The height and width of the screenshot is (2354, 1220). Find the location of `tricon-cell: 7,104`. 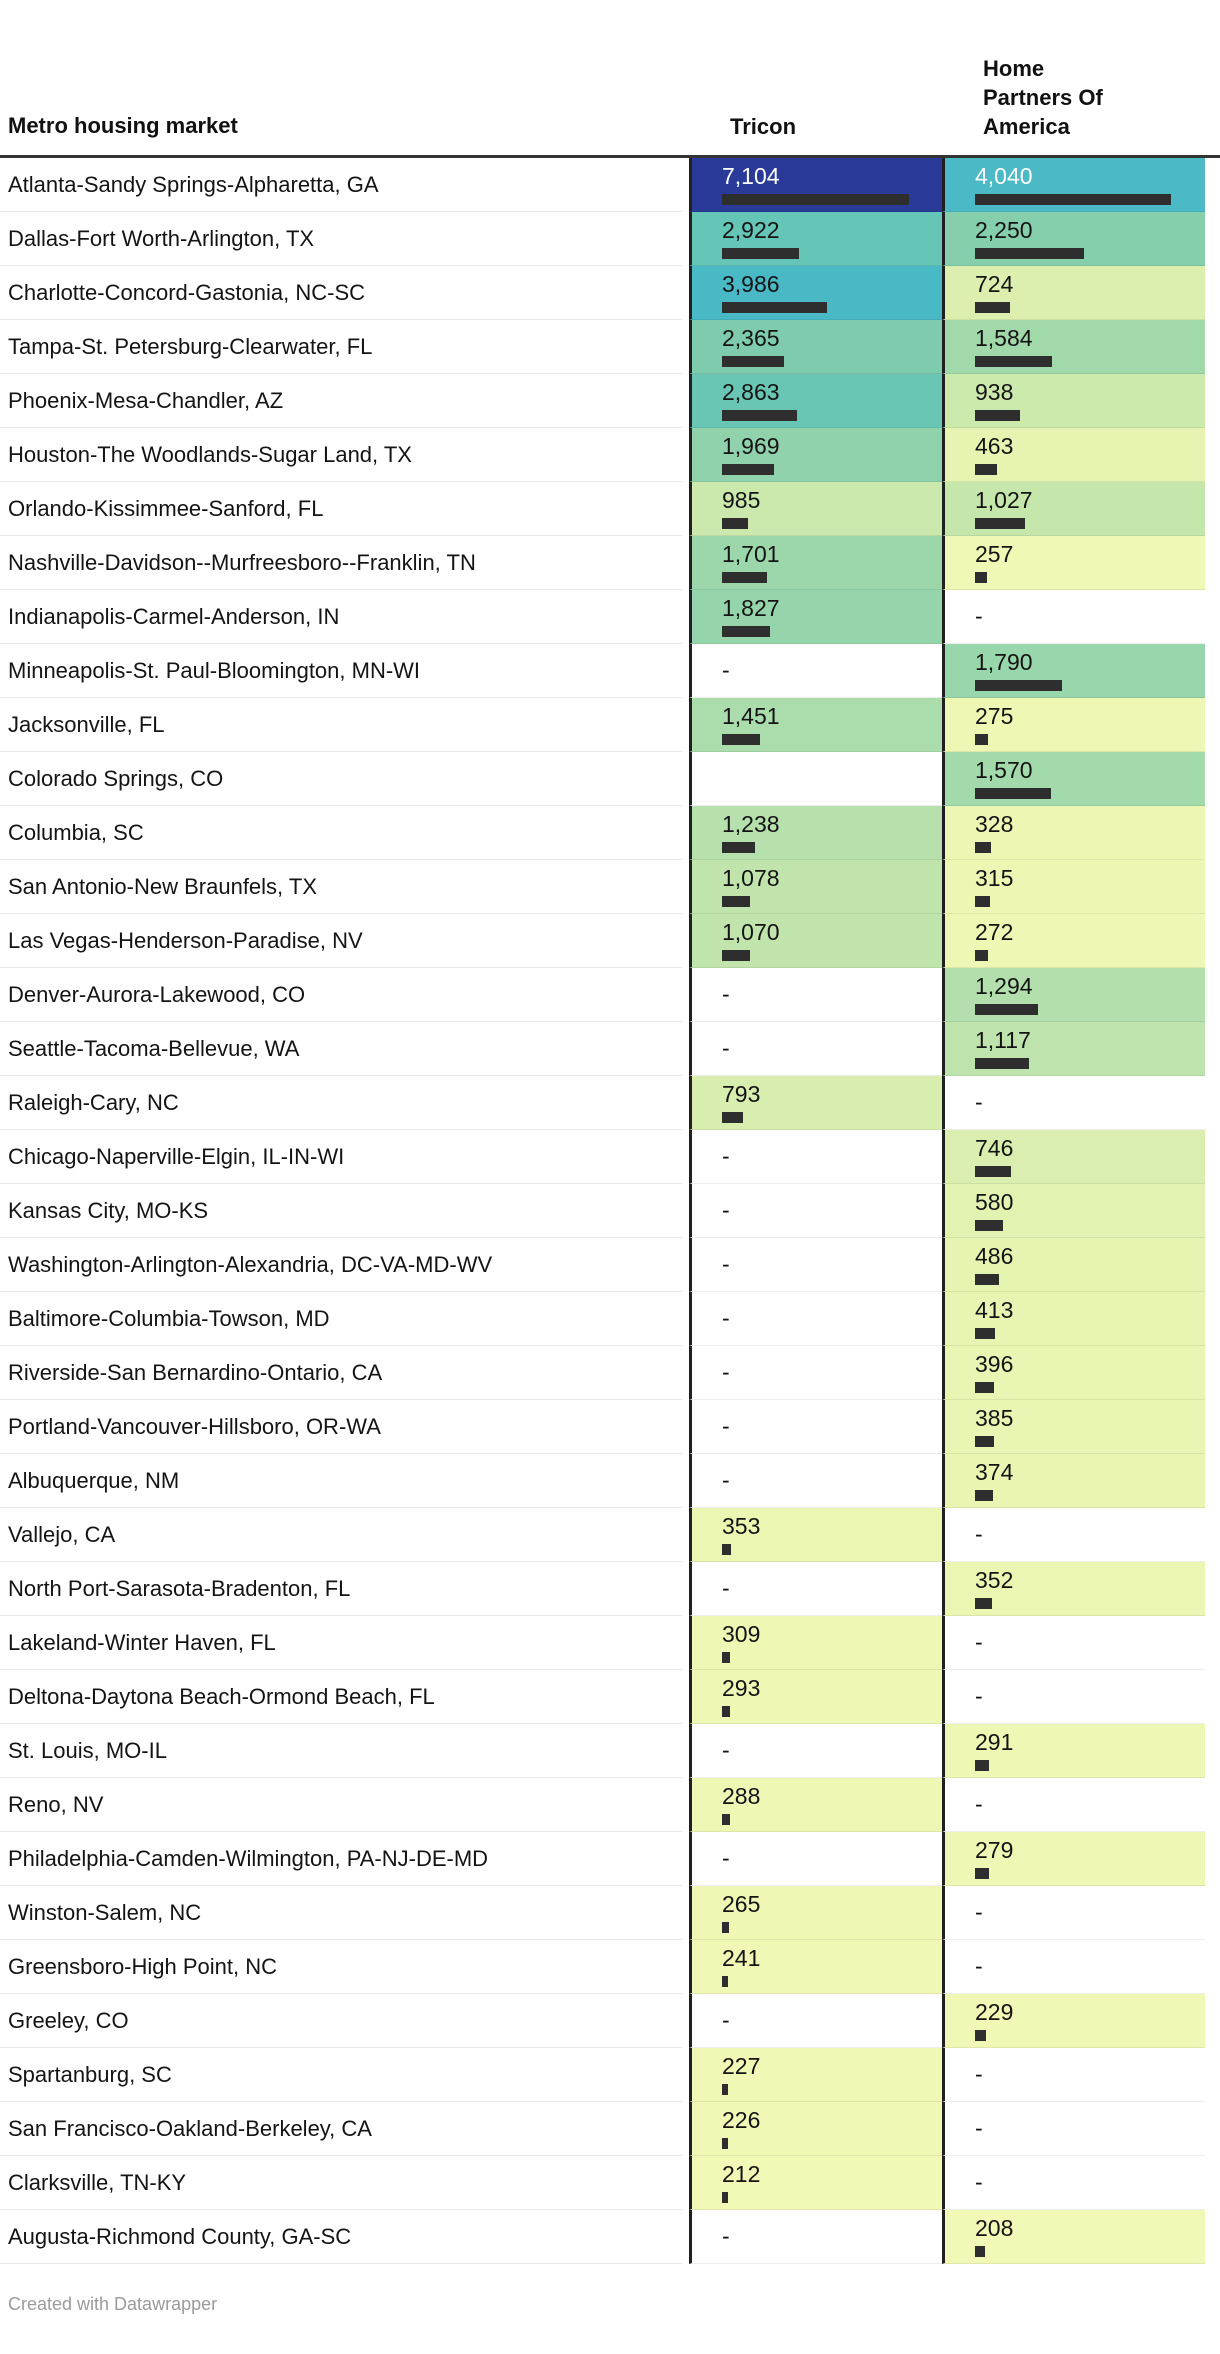

tricon-cell: 7,104 is located at coordinates (815, 185).